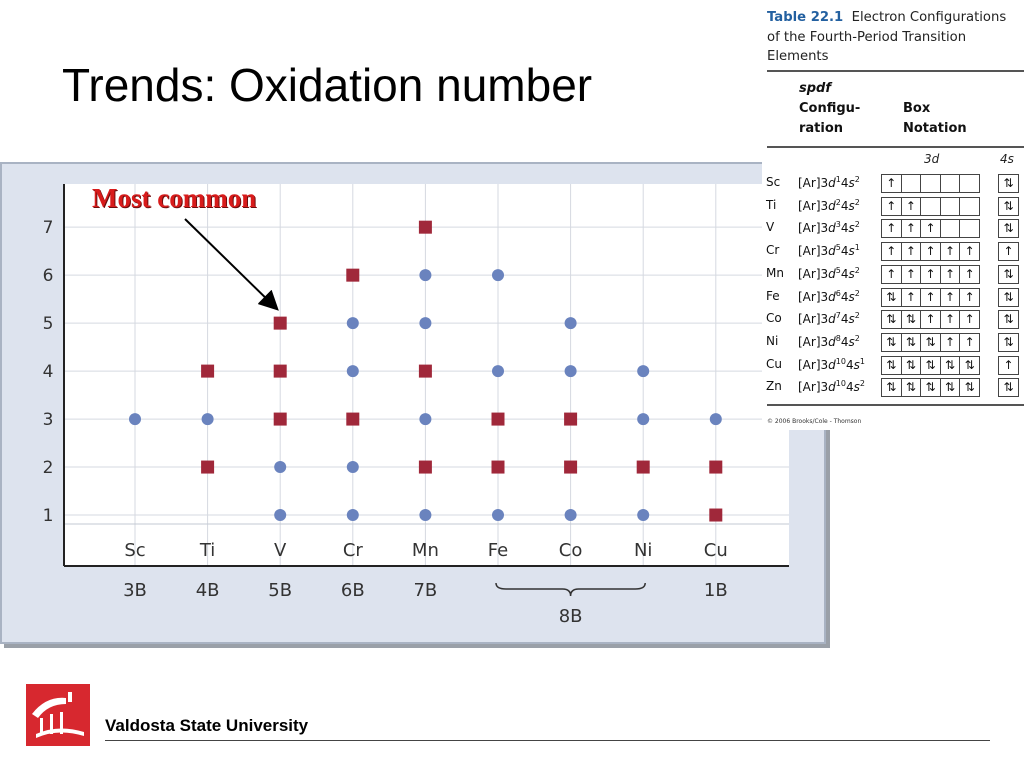  I want to click on group-label: 8B, so click(571, 616).